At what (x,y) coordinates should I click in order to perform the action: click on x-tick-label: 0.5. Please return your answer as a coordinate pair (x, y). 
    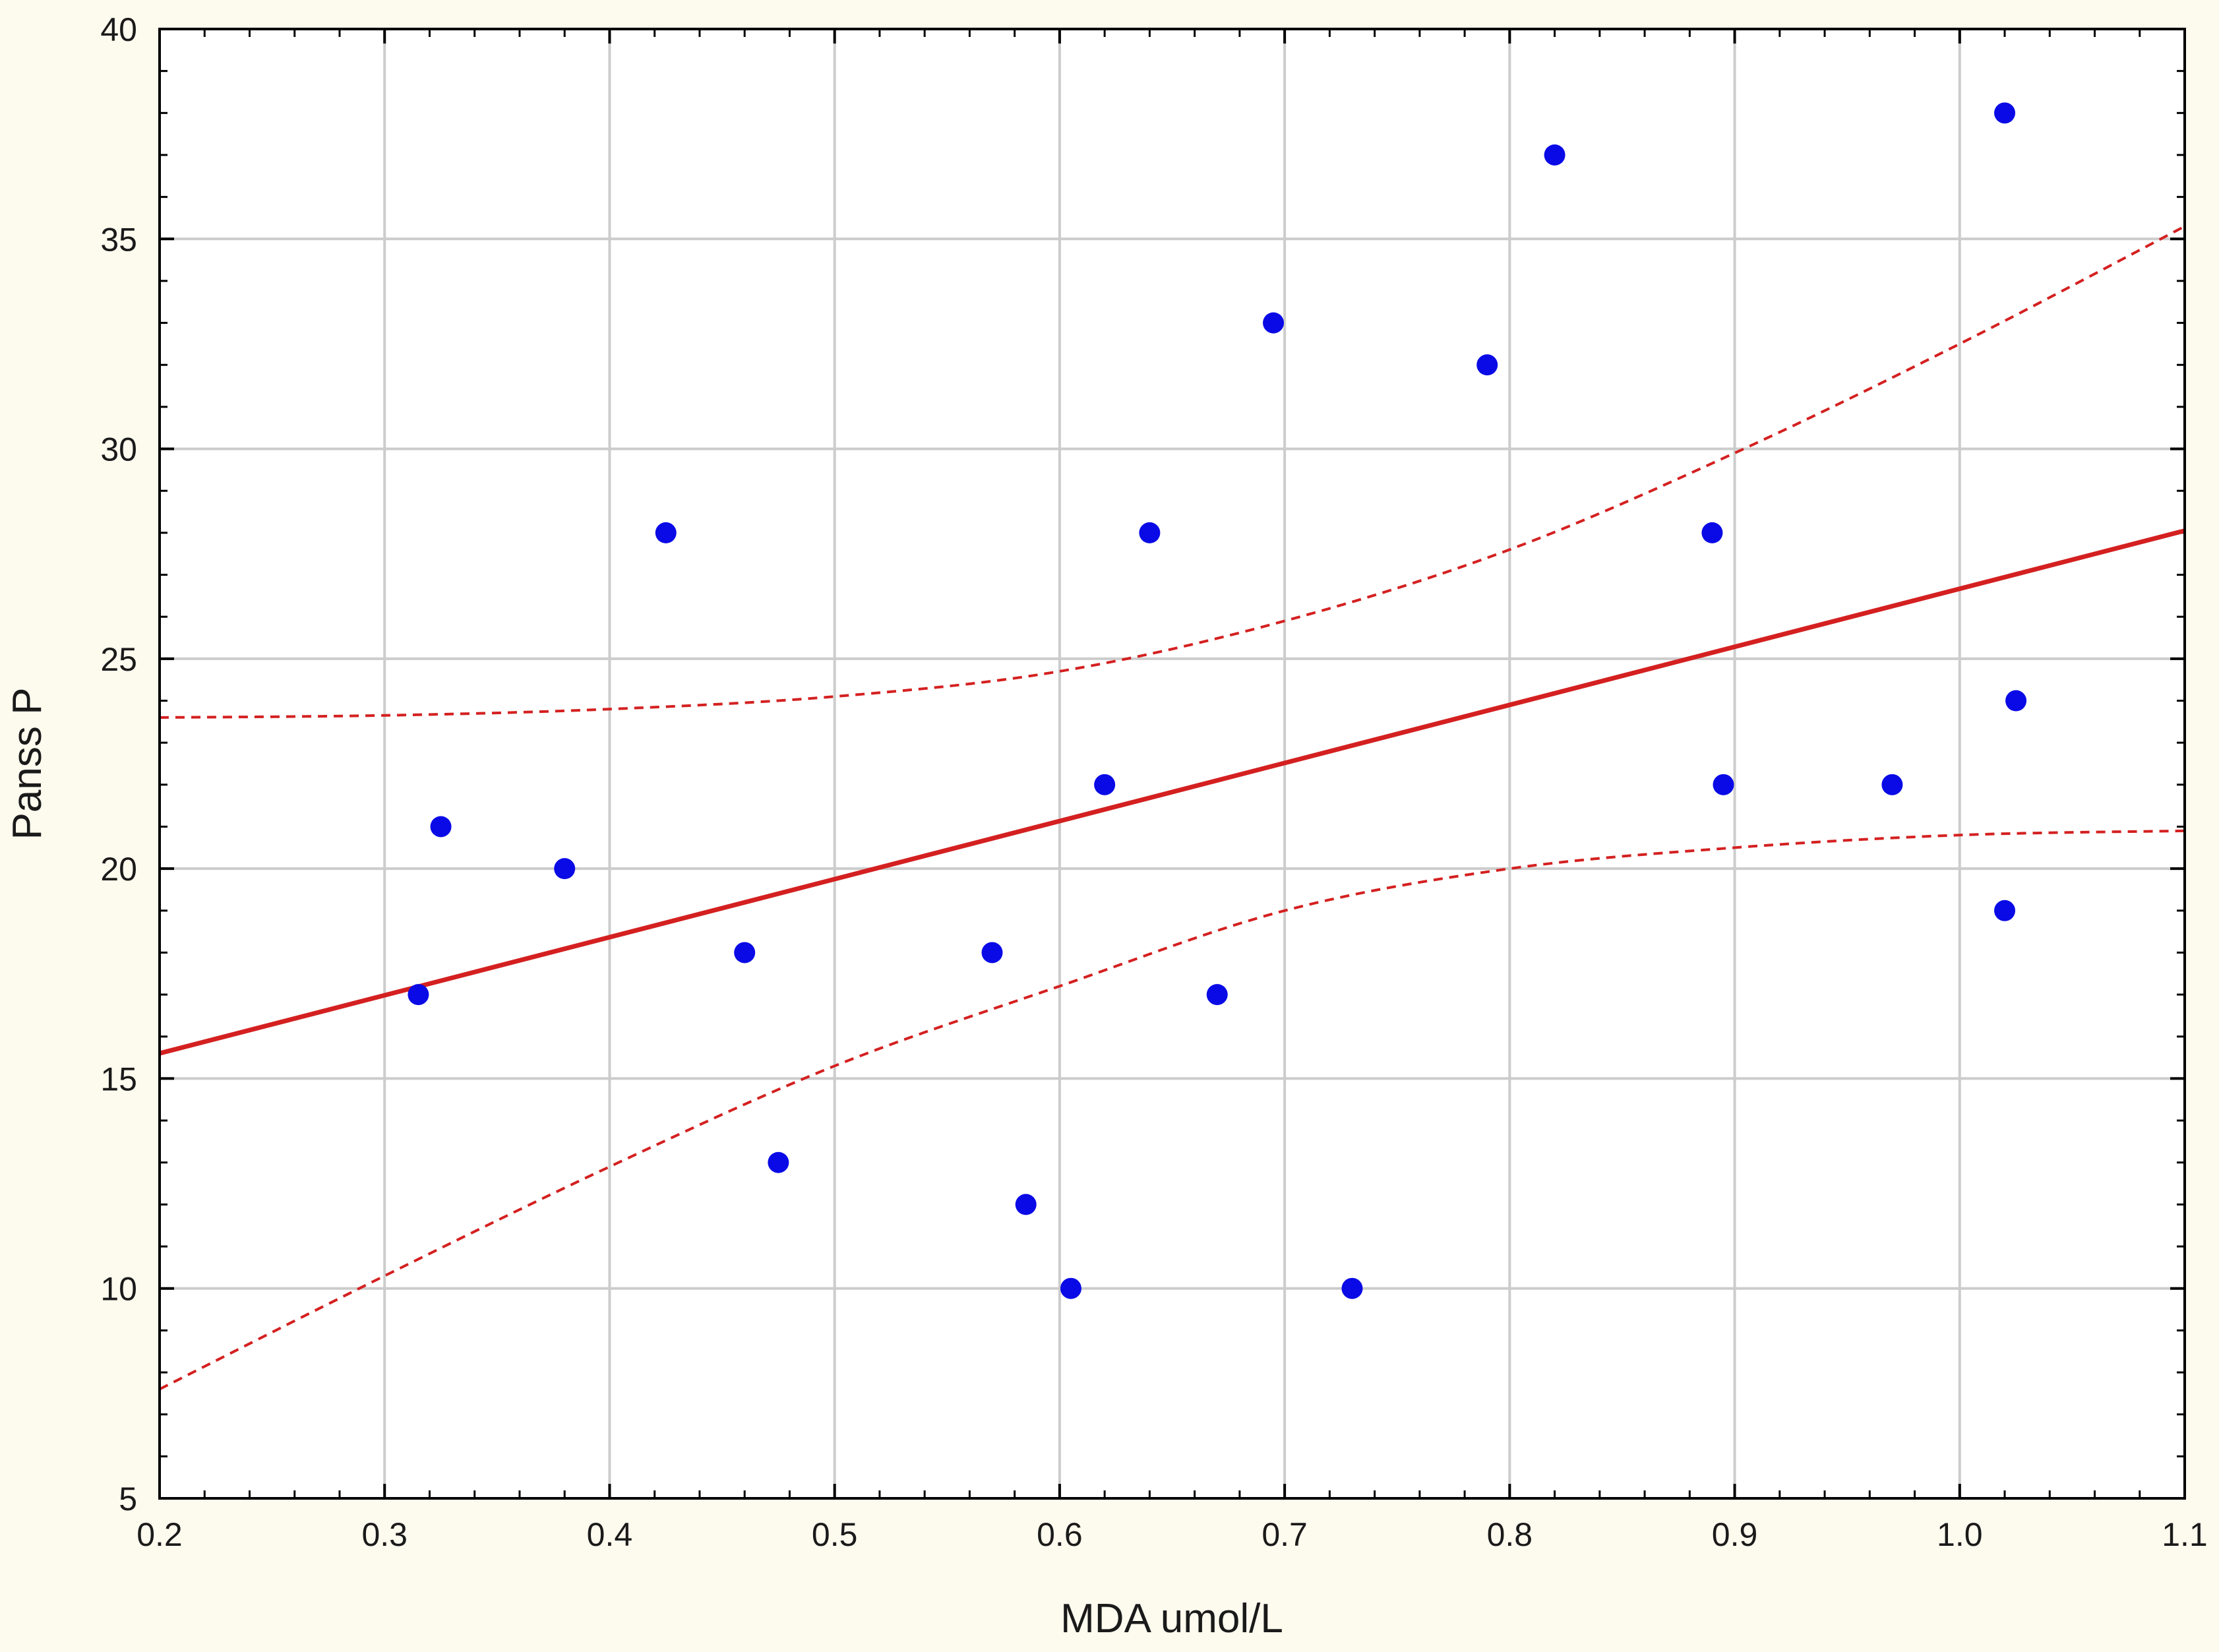
    Looking at the image, I should click on (835, 1534).